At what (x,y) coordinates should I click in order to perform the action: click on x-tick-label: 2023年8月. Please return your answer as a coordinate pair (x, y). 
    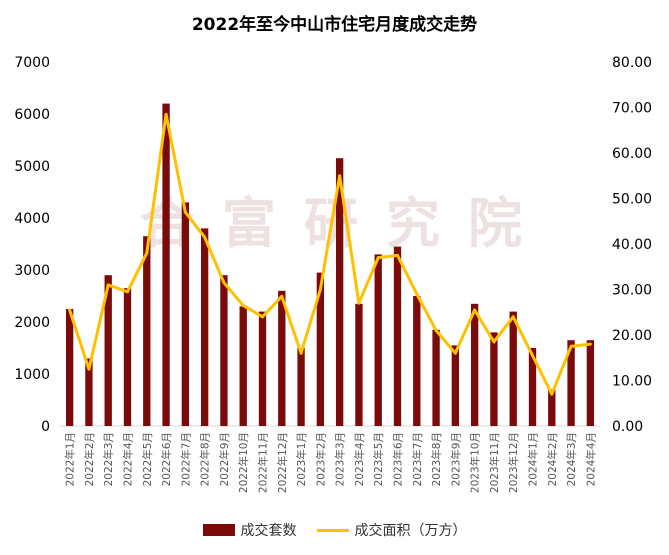
    Looking at the image, I should click on (436, 459).